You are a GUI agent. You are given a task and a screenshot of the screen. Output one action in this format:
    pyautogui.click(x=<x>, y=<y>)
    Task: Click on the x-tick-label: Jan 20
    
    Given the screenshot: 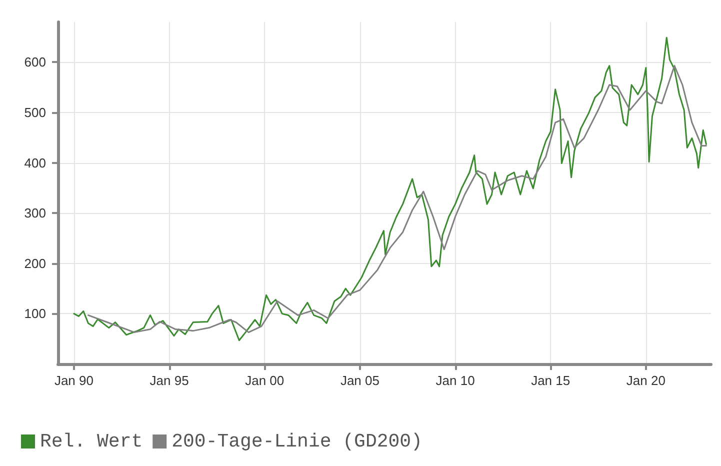 What is the action you would take?
    pyautogui.click(x=646, y=380)
    